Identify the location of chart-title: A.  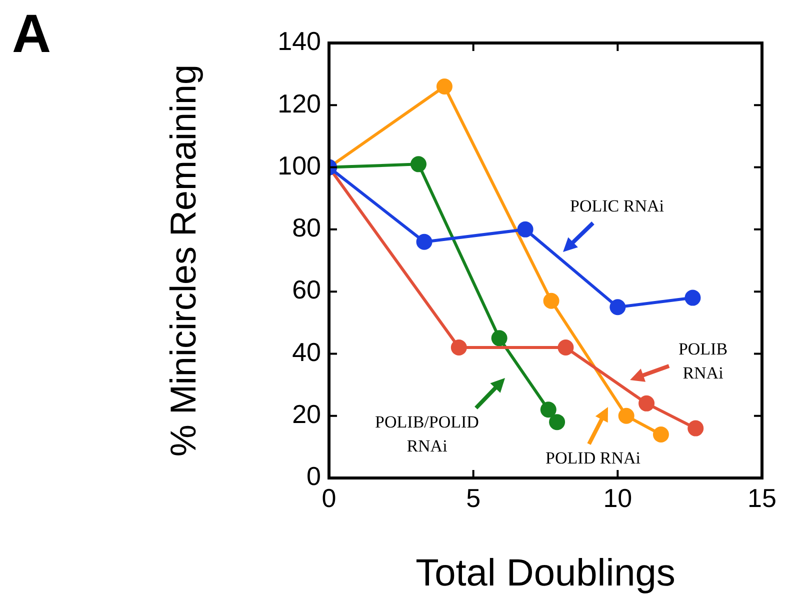
(31, 34).